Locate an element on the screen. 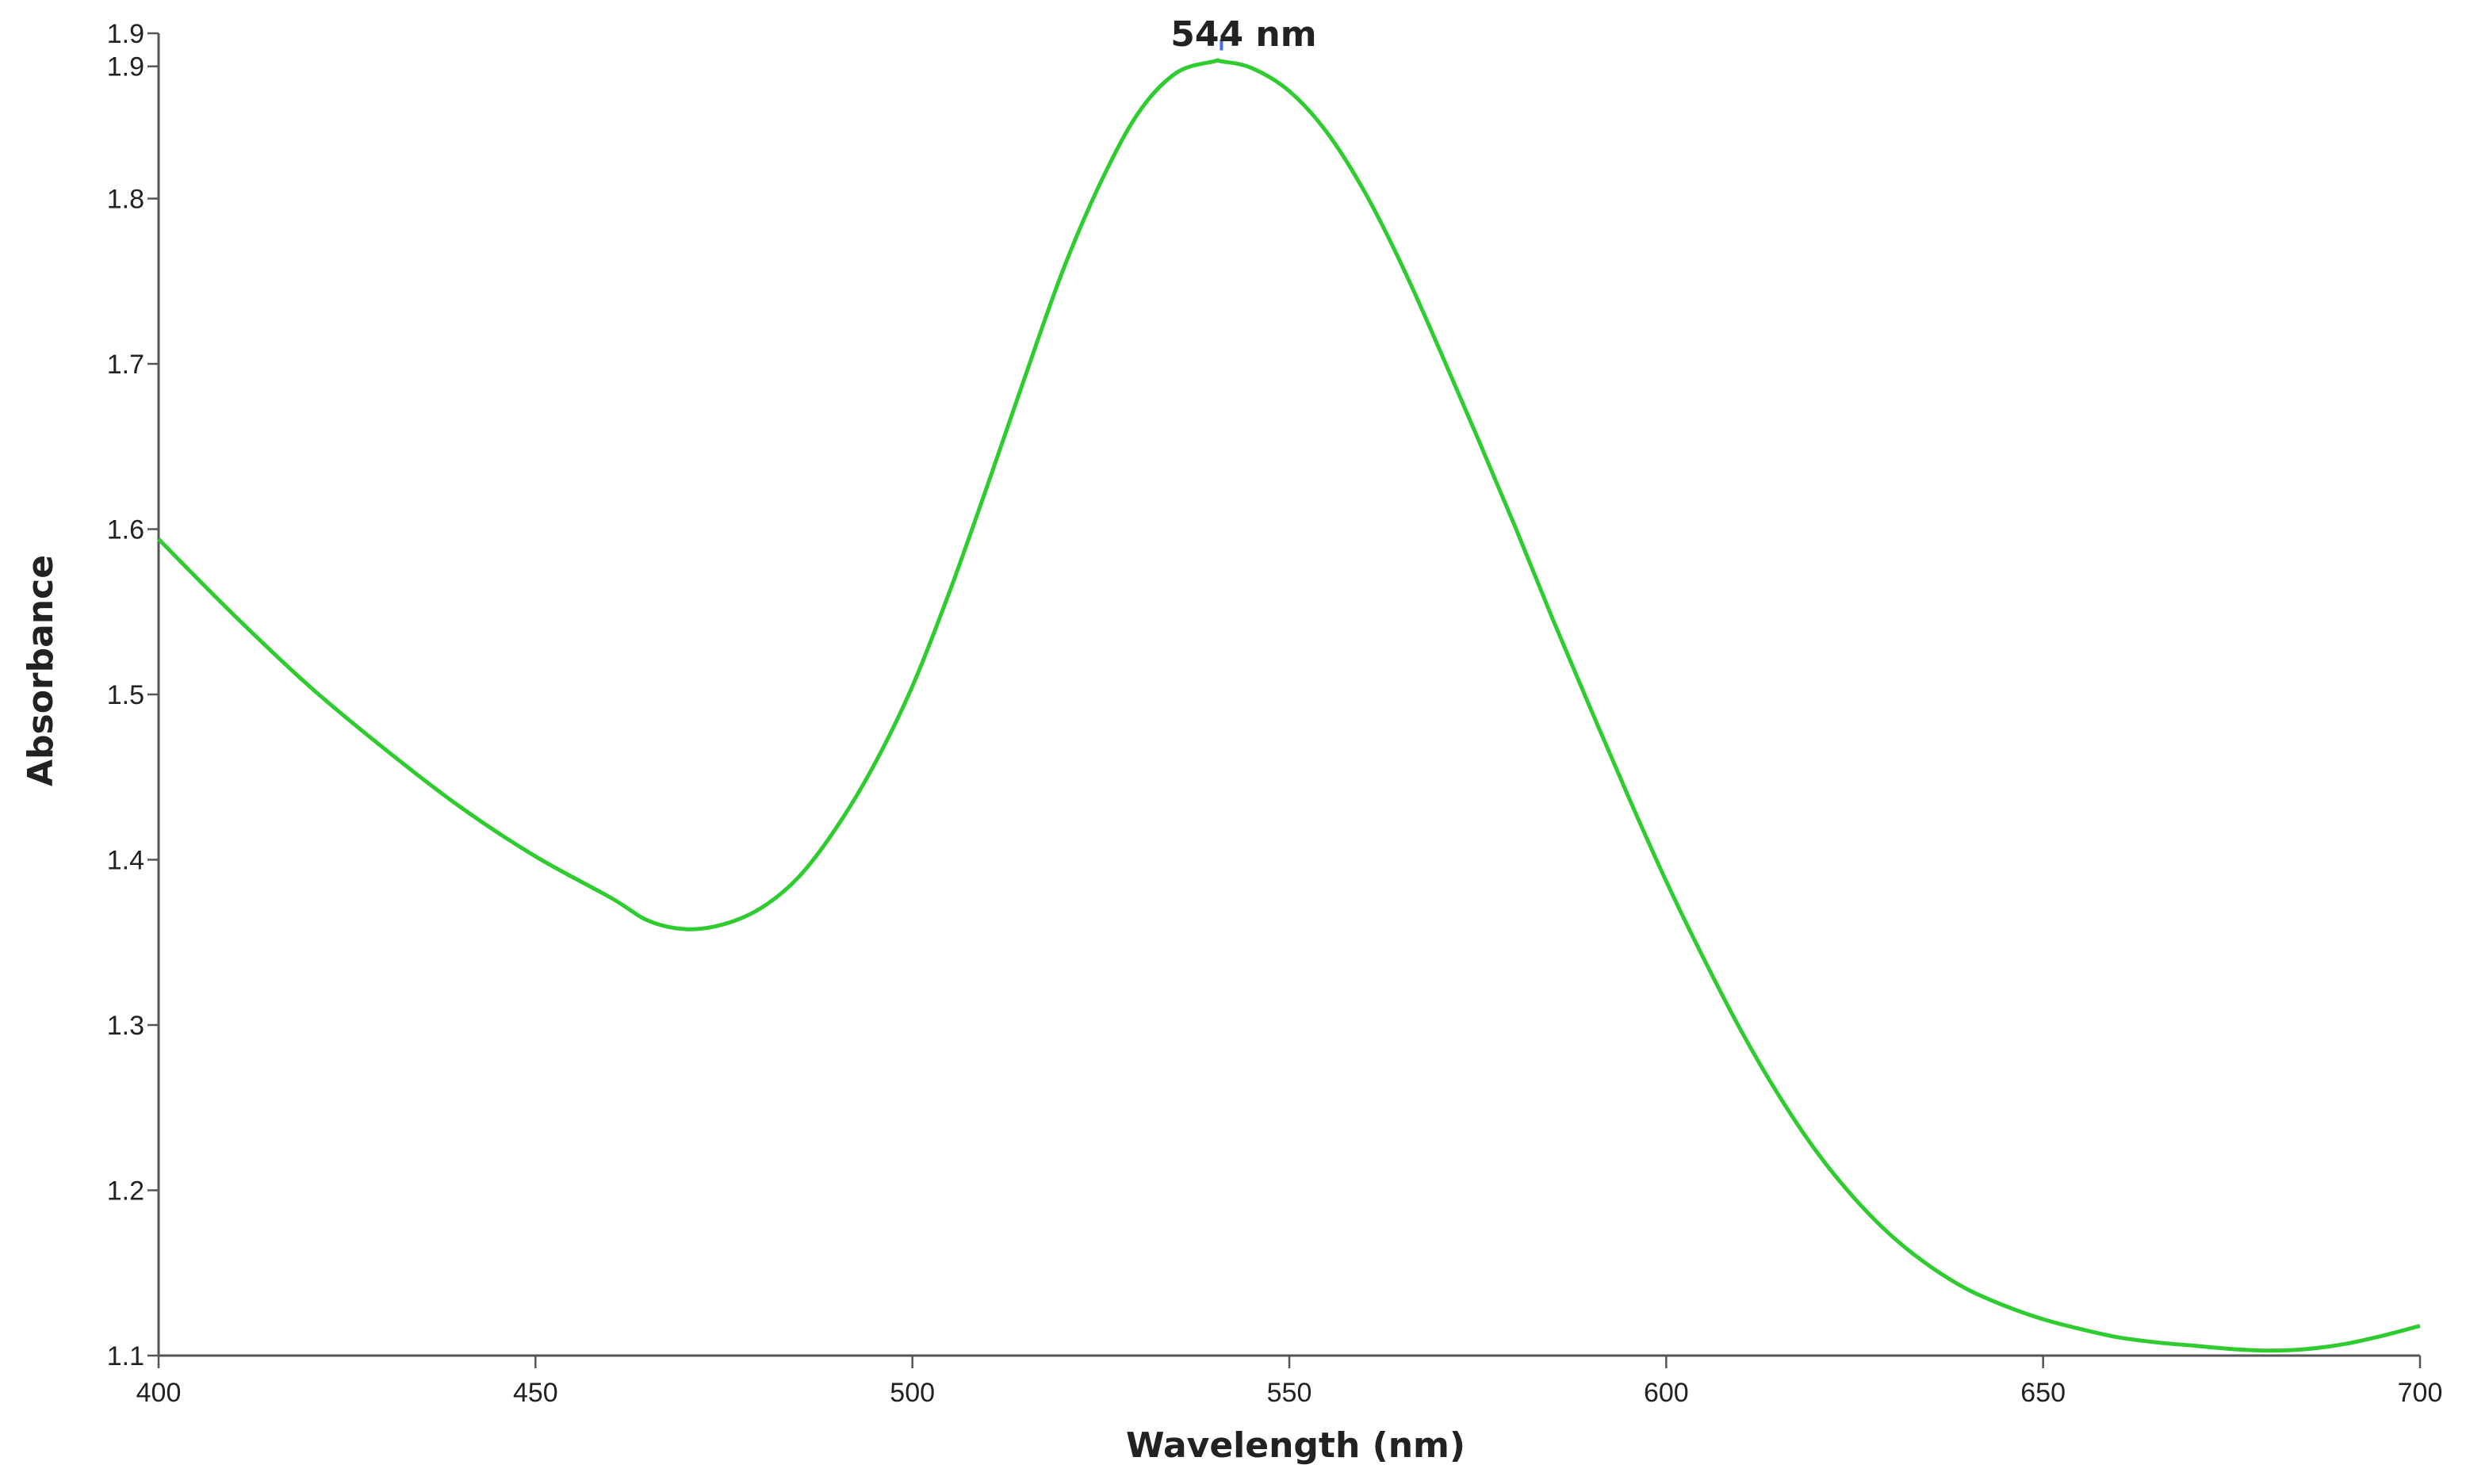 The image size is (2466, 1484). y-axis-ticks: 1.1 1.2 1.3 1.4 1.5 1.6 1.7 1.8 1.91.9 is located at coordinates (133, 695).